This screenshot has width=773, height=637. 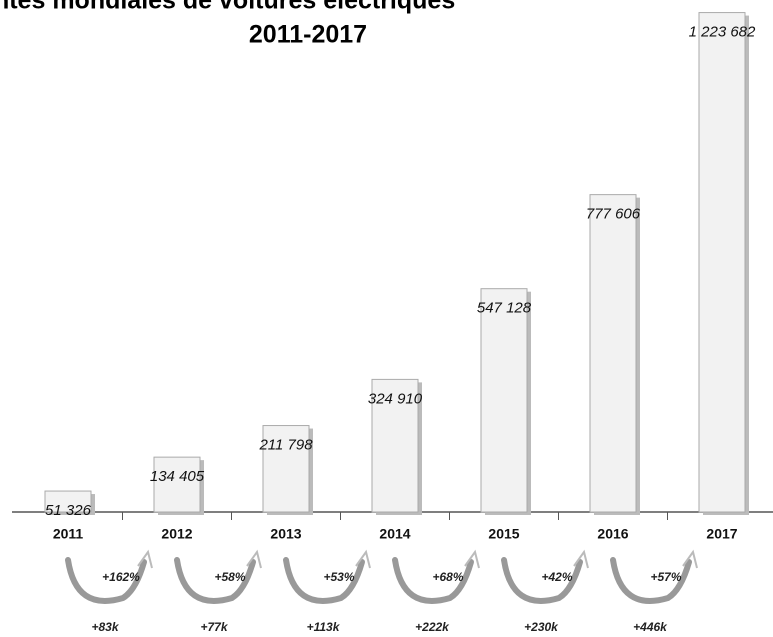 What do you see at coordinates (721, 534) in the screenshot?
I see `x-tick-label: 2017` at bounding box center [721, 534].